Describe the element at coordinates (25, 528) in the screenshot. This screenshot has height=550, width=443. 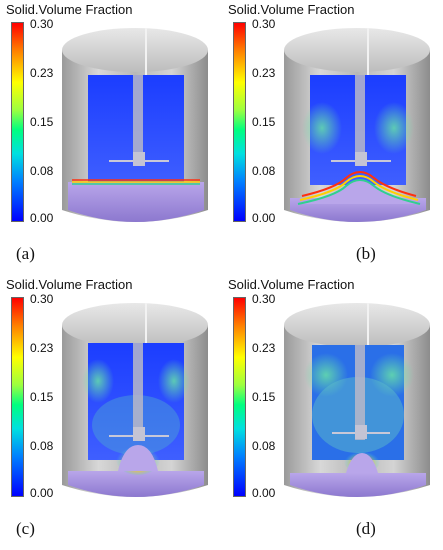
I see `panel-label: (c)` at that location.